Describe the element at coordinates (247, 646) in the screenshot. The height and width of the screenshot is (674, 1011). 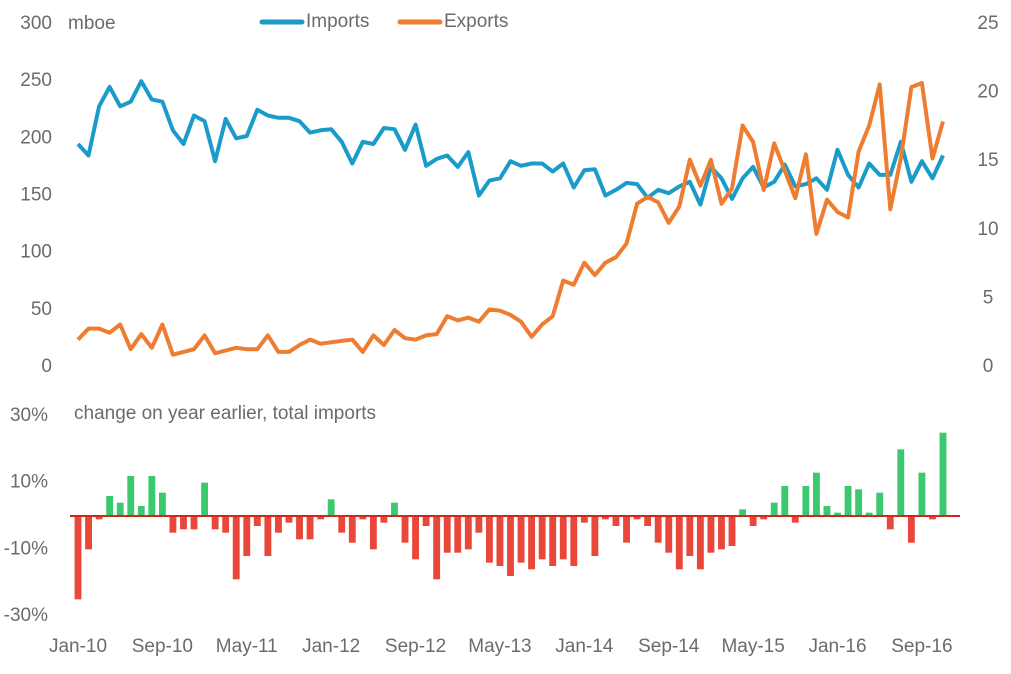
I see `x-tick-label: May-11` at that location.